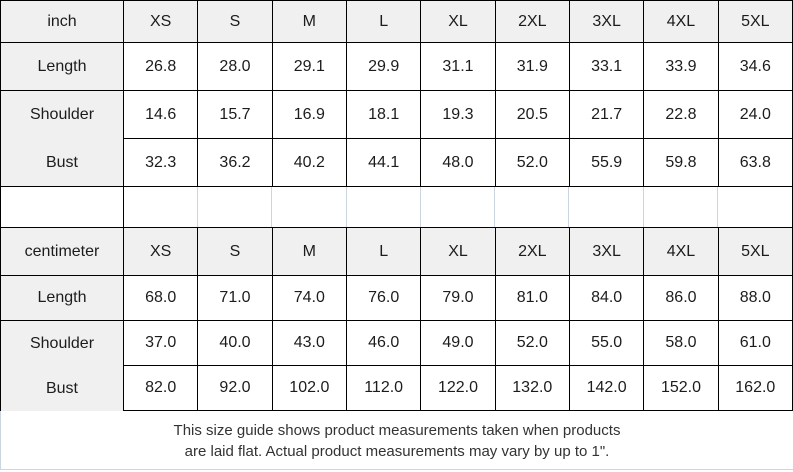  What do you see at coordinates (161, 343) in the screenshot?
I see `measurement-cell: 37.0` at bounding box center [161, 343].